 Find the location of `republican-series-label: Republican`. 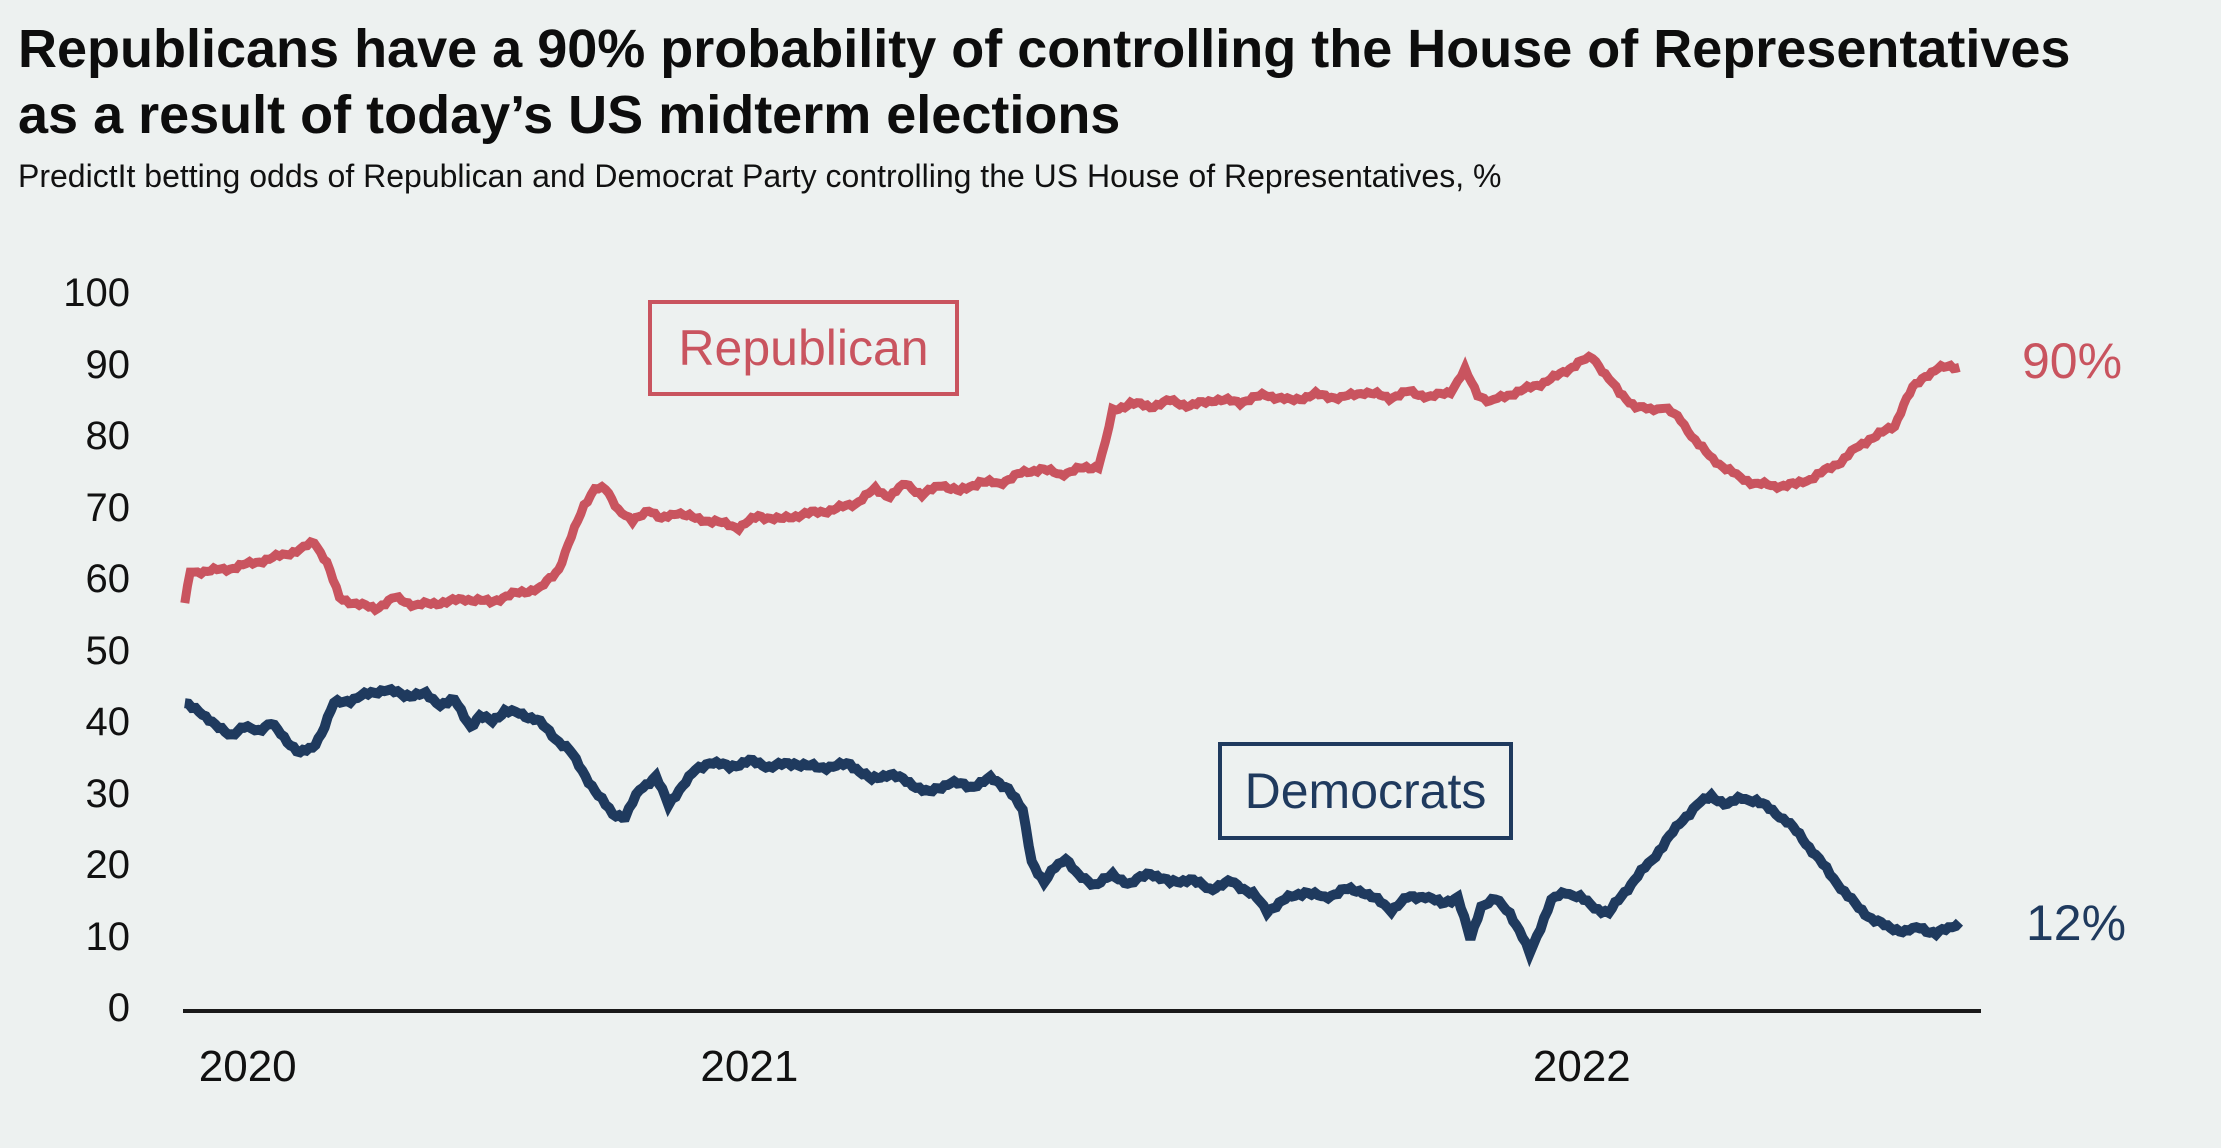

republican-series-label: Republican is located at coordinates (803, 348).